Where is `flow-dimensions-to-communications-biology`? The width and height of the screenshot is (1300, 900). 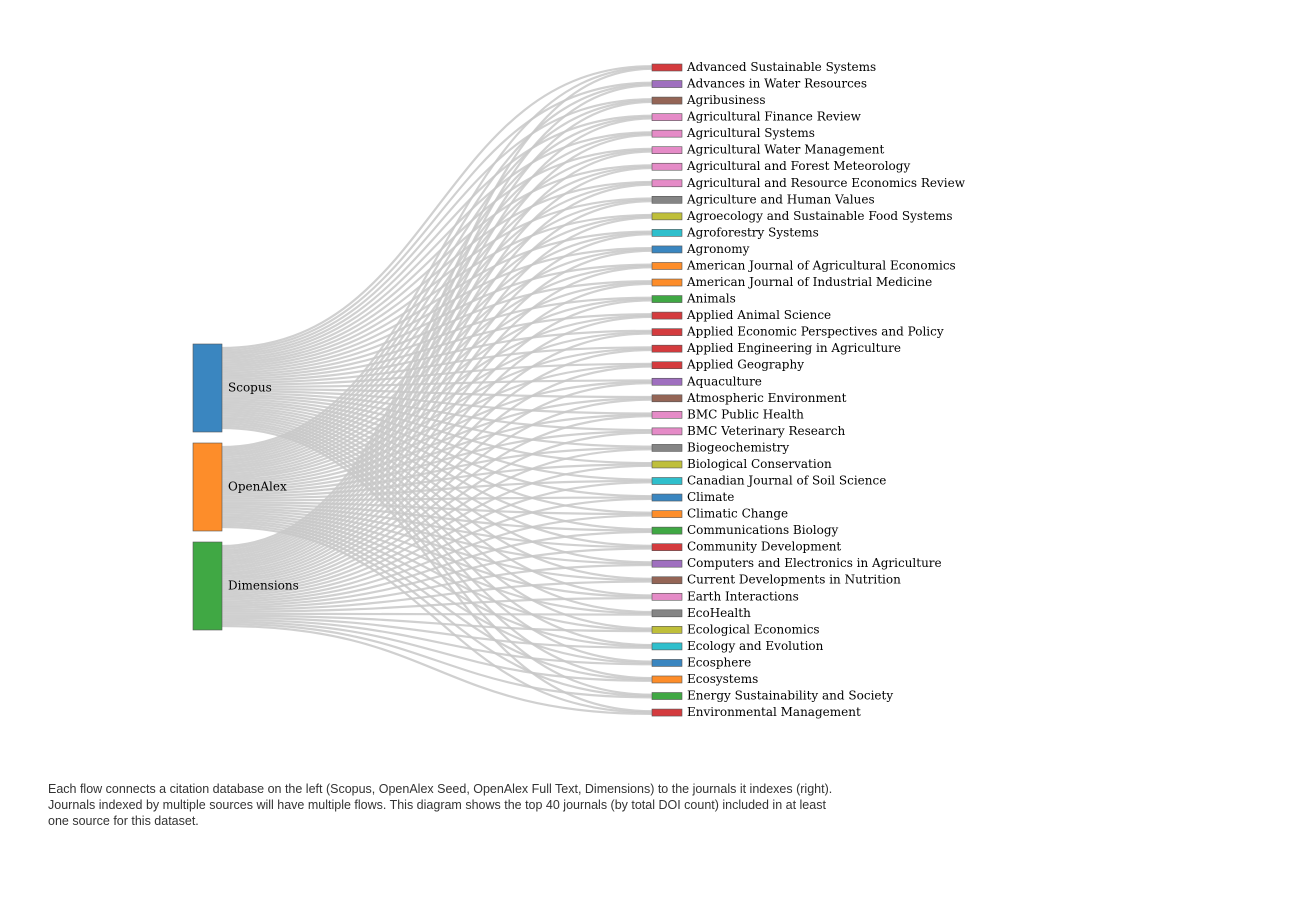 flow-dimensions-to-communications-biology is located at coordinates (437, 567).